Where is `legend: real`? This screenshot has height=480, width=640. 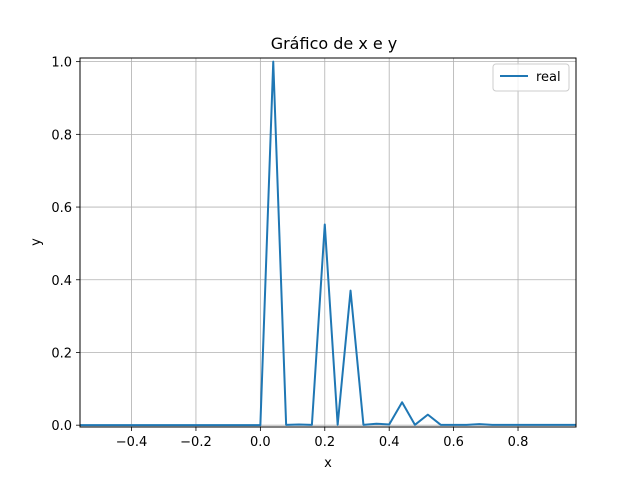
legend: real is located at coordinates (531, 77).